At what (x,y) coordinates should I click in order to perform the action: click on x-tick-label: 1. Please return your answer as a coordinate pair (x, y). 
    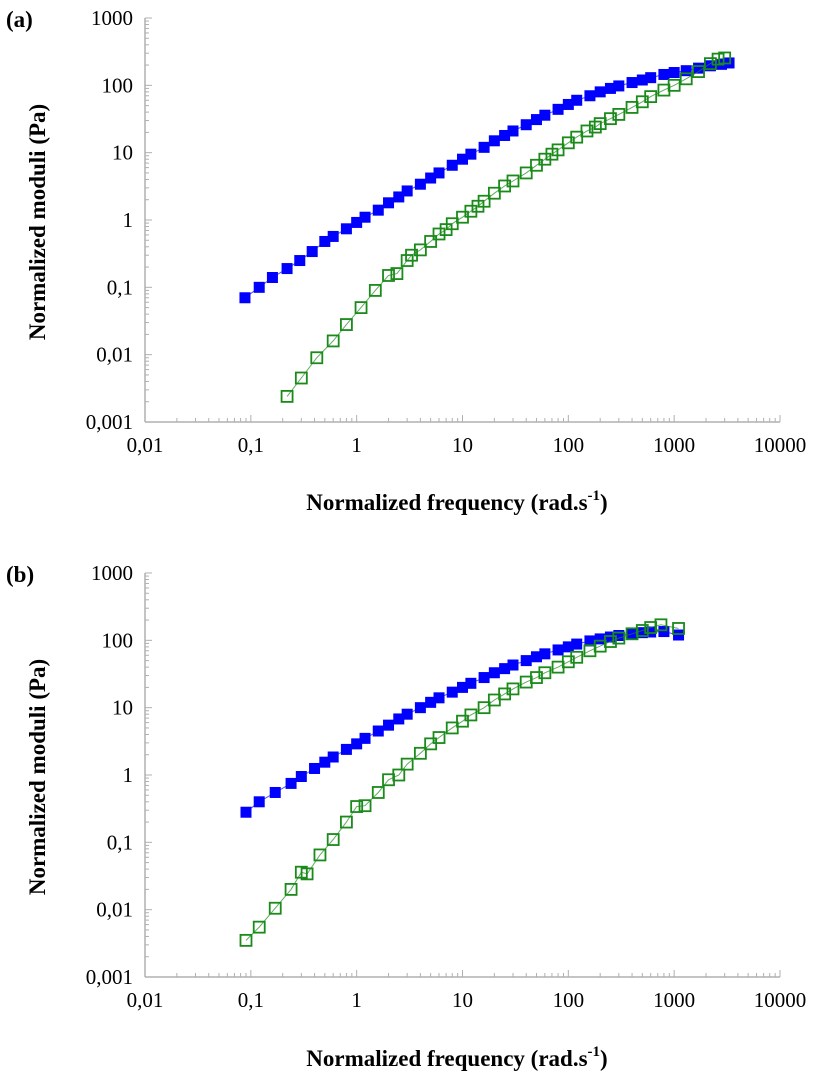
    Looking at the image, I should click on (356, 445).